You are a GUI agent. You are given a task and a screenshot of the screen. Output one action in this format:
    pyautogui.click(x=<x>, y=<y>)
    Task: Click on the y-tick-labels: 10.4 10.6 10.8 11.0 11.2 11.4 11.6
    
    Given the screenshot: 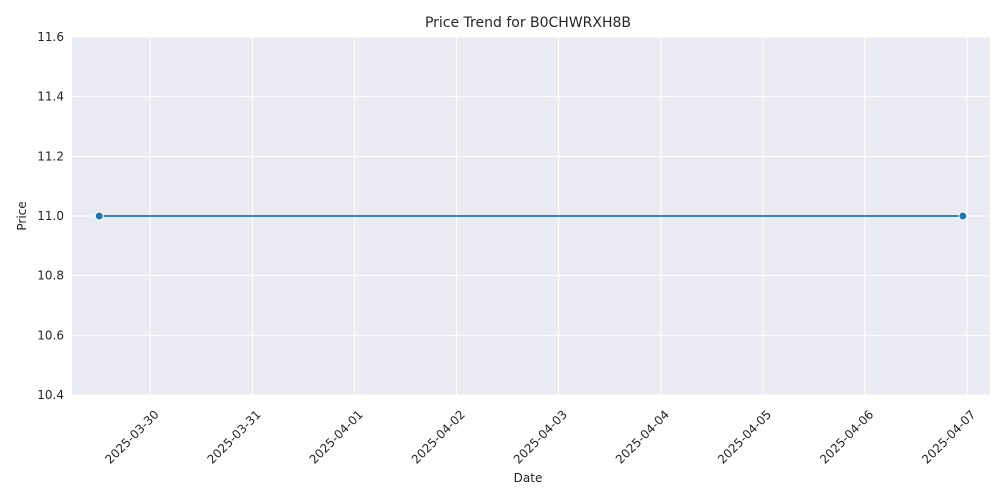 What is the action you would take?
    pyautogui.click(x=50, y=216)
    